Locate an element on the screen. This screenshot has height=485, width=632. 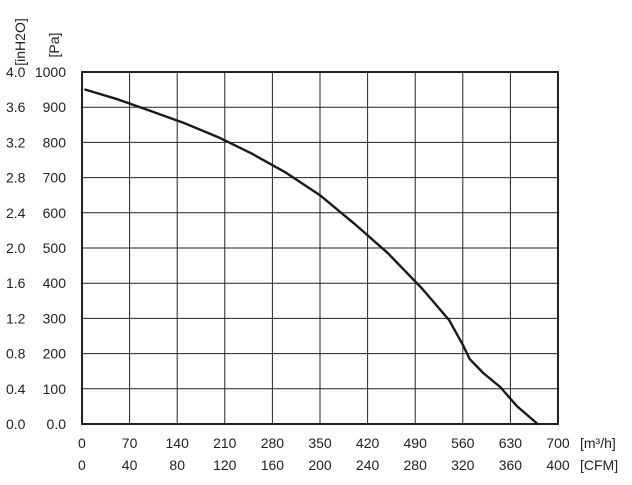
y-tick-inh2o: 3.6 is located at coordinates (16, 107).